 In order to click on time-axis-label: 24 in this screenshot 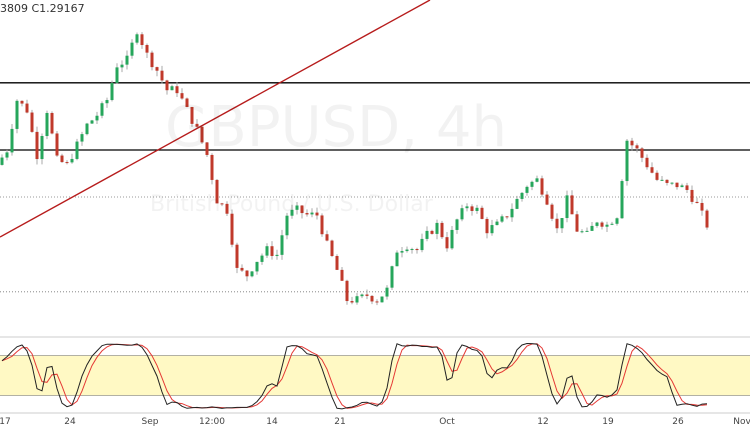, I will do `click(70, 422)`.